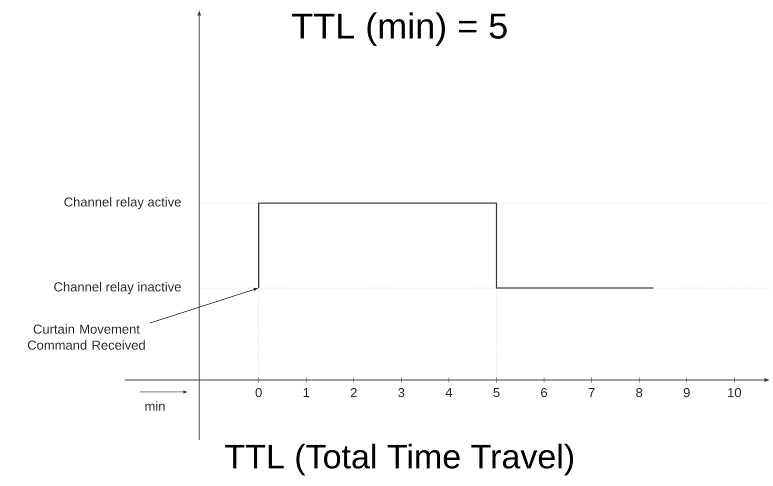 This screenshot has height=486, width=773. I want to click on x-tick-label: 3, so click(401, 393).